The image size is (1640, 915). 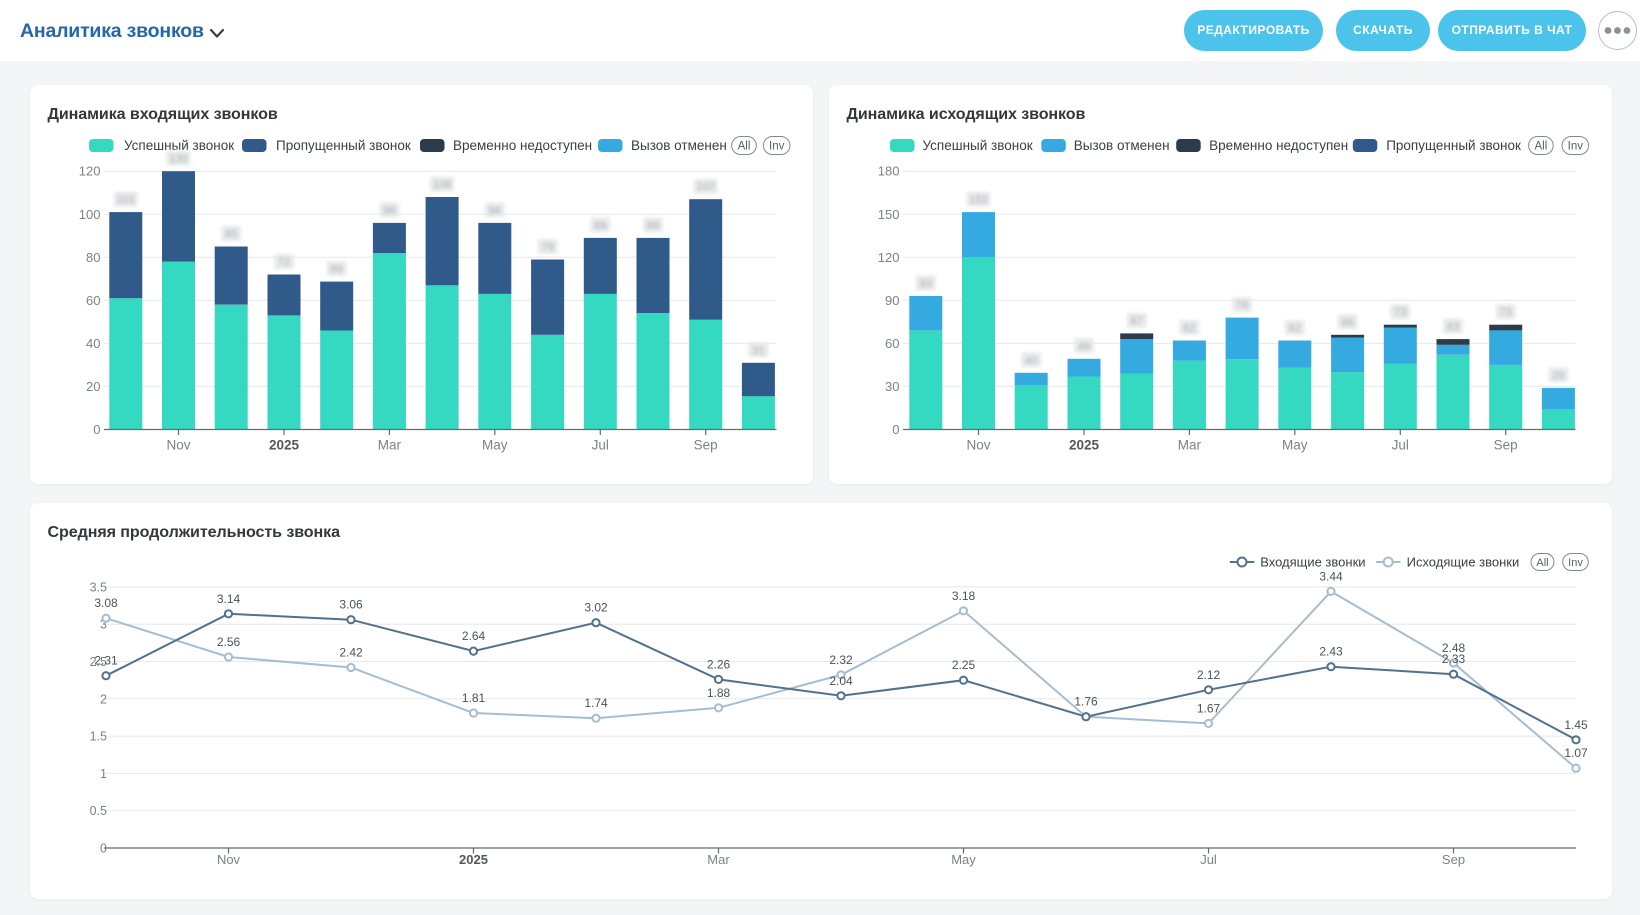 What do you see at coordinates (231, 235) in the screenshot?
I see `svg-text: 85` at bounding box center [231, 235].